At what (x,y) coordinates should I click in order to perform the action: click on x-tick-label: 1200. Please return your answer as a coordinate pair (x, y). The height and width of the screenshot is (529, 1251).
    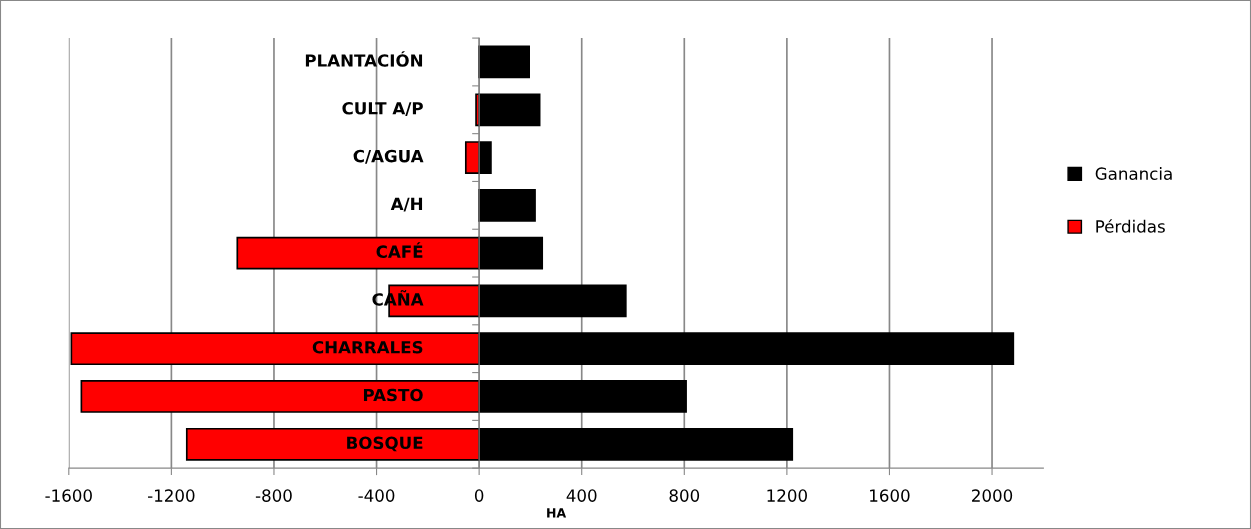
    Looking at the image, I should click on (787, 495).